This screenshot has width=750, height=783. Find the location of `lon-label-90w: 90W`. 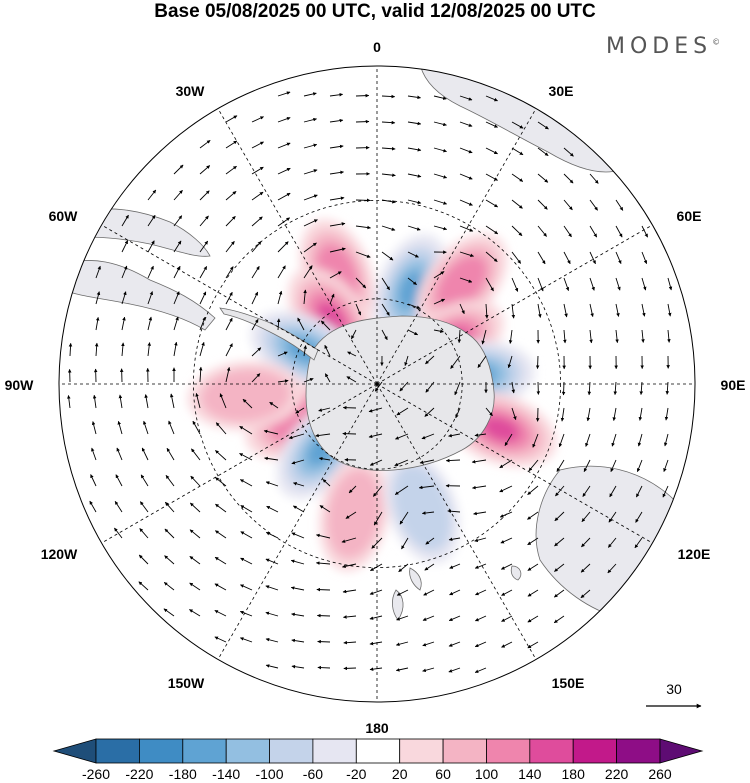

lon-label-90w: 90W is located at coordinates (20, 385).